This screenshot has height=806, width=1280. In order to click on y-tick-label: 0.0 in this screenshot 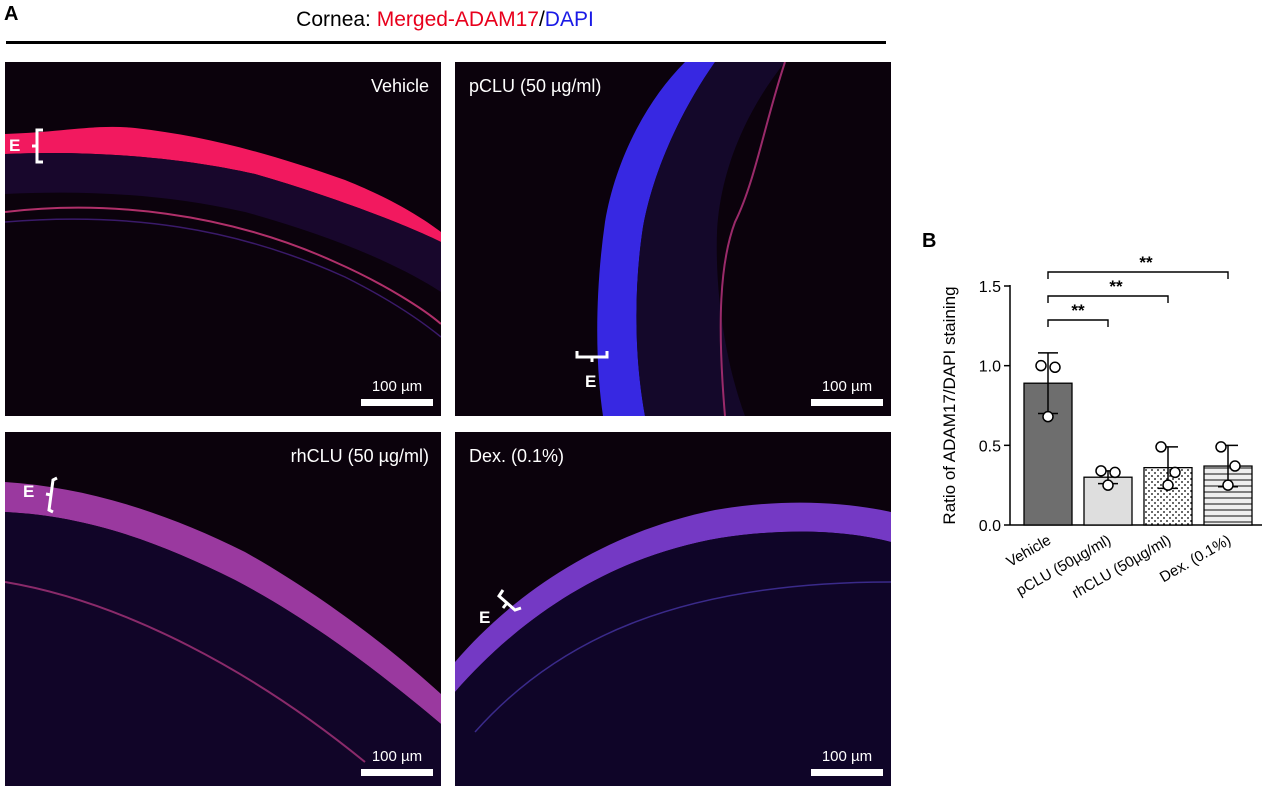, I will do `click(990, 526)`.